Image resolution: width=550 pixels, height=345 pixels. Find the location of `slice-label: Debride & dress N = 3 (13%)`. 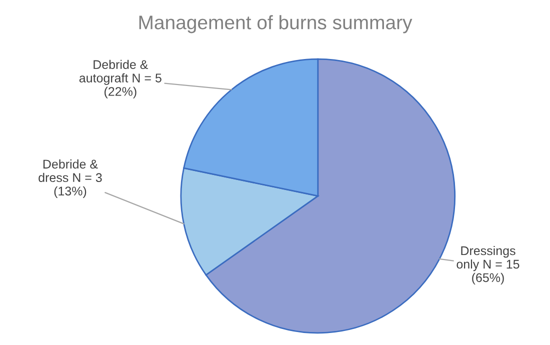

slice-label: Debride & dress N = 3 (13%) is located at coordinates (70, 178).